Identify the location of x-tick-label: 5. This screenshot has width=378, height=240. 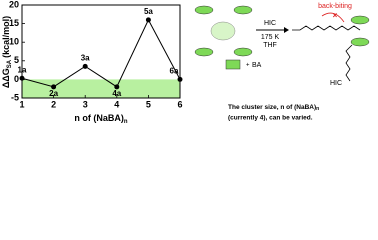
(148, 104).